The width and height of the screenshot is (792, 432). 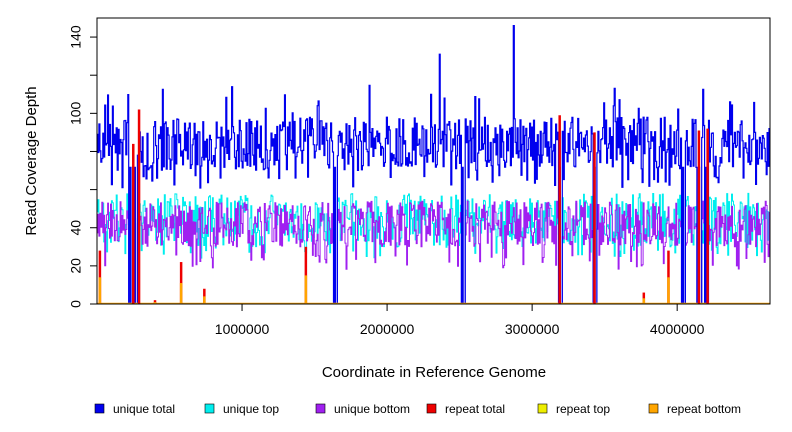 What do you see at coordinates (76, 113) in the screenshot?
I see `y-tick-label: 100` at bounding box center [76, 113].